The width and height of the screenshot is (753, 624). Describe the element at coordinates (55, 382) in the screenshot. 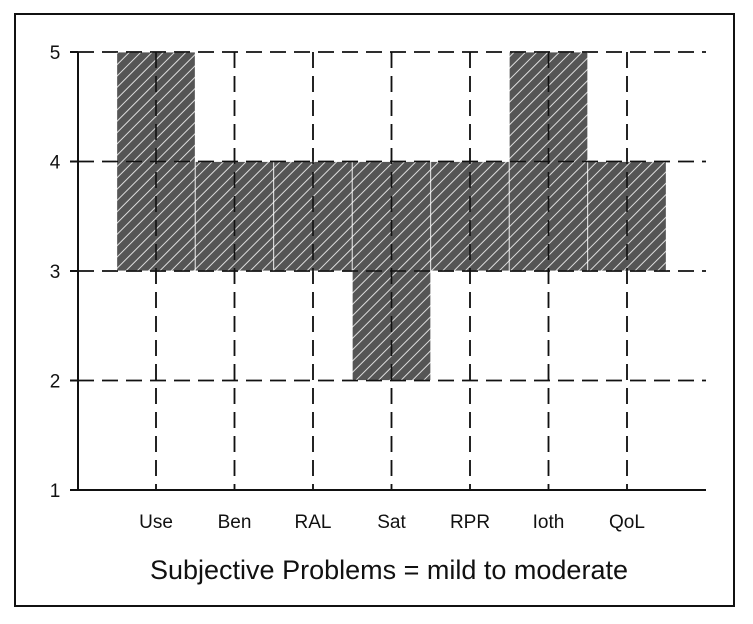

I see `y-tick-label-2: 2` at that location.